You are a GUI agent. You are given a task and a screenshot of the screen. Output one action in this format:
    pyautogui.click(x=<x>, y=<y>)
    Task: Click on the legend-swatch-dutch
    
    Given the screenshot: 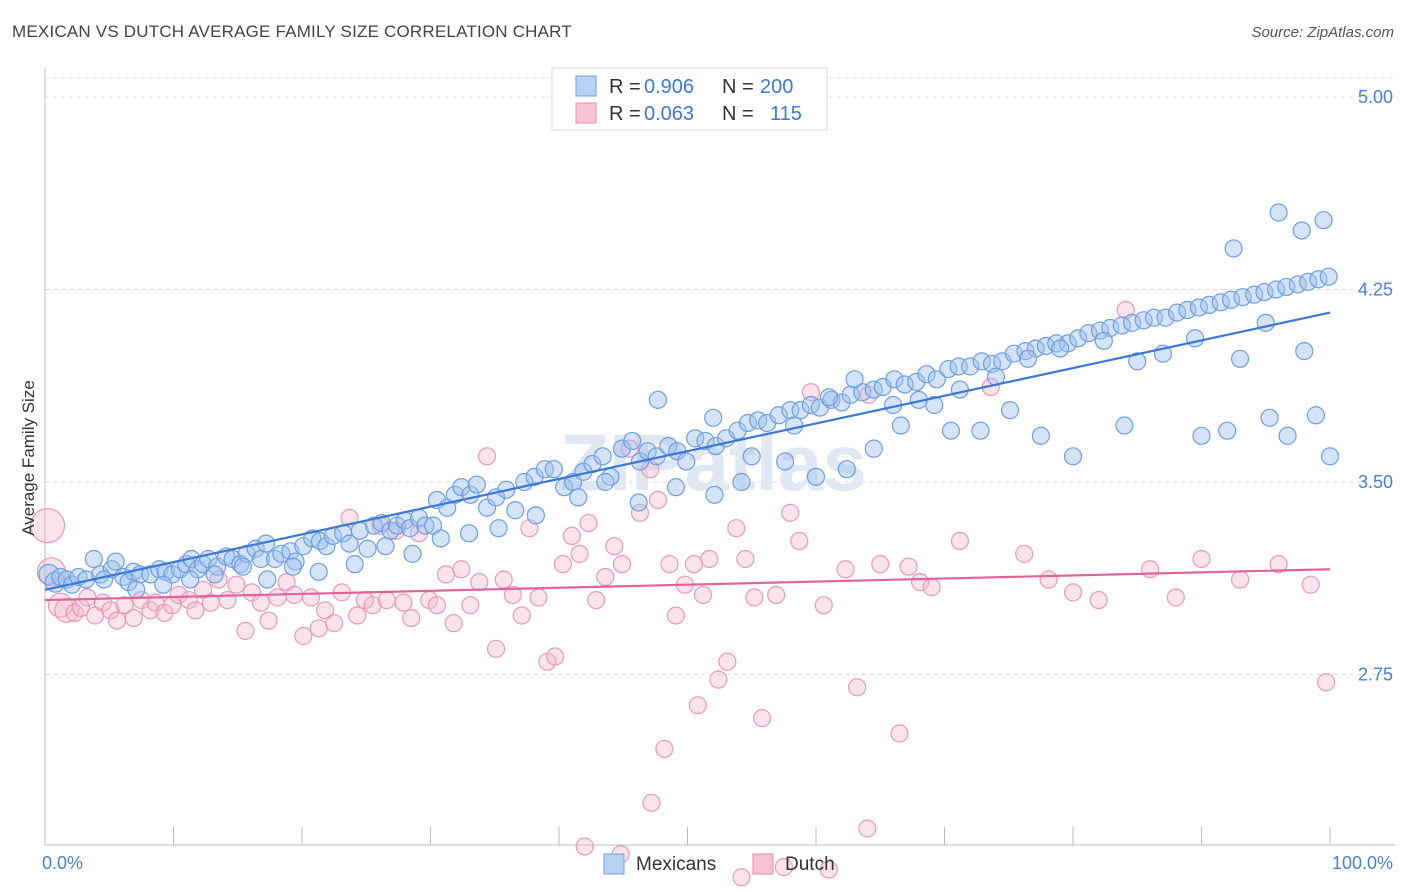 What is the action you would take?
    pyautogui.click(x=586, y=113)
    